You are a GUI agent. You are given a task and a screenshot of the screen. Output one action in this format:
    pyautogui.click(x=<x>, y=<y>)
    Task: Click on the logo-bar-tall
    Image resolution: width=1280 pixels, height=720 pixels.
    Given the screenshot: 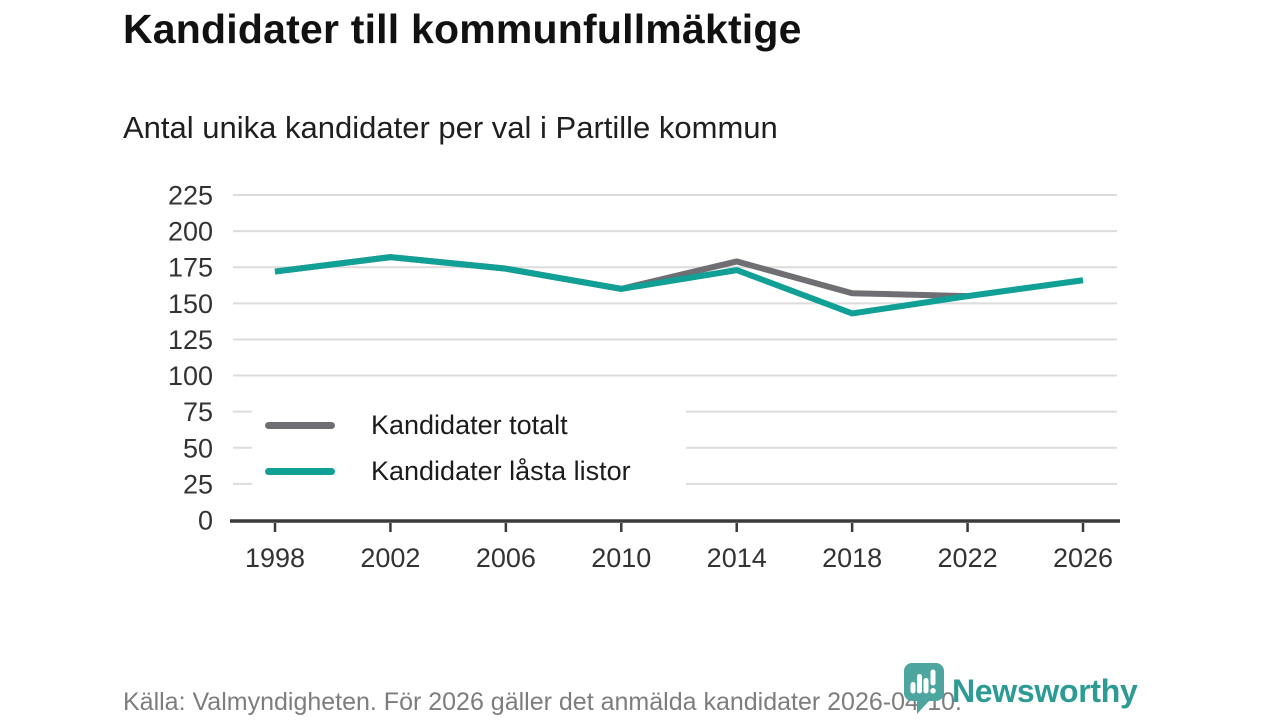 What is the action you would take?
    pyautogui.click(x=919, y=684)
    